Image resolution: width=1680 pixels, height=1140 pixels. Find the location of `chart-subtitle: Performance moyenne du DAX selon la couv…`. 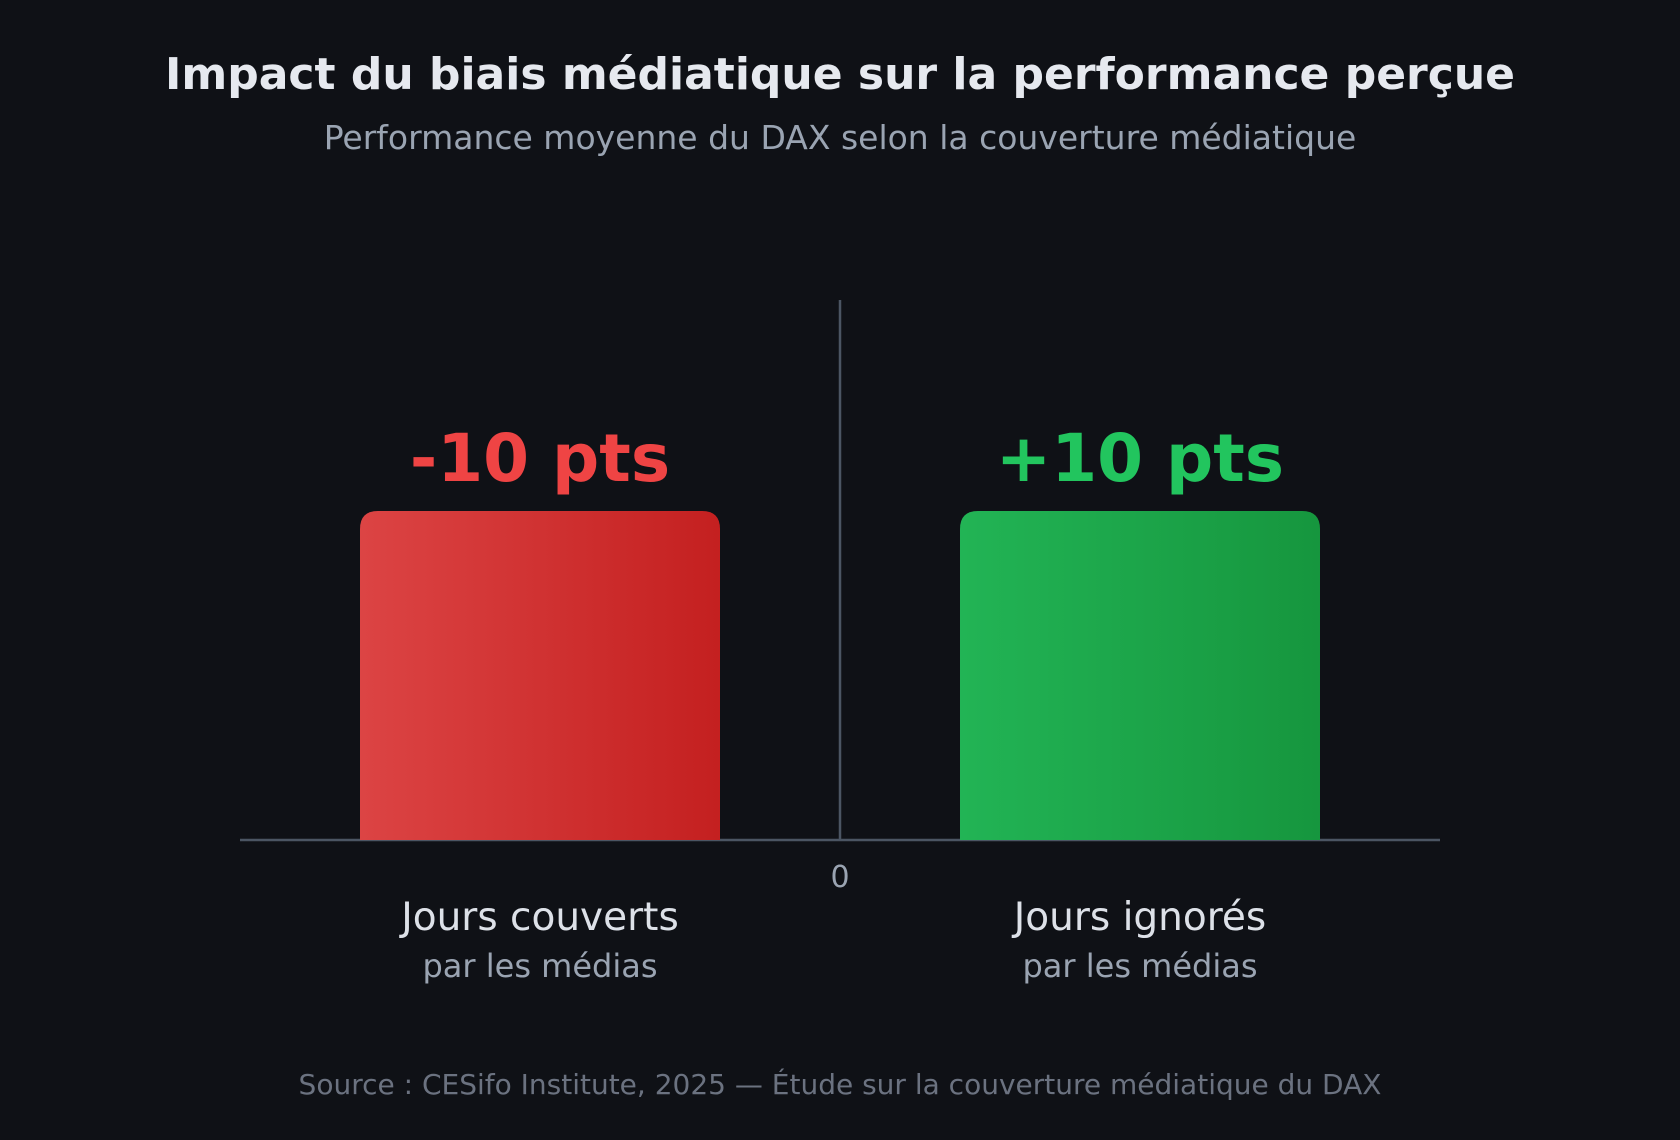

chart-subtitle: Performance moyenne du DAX selon la couv… is located at coordinates (840, 137).